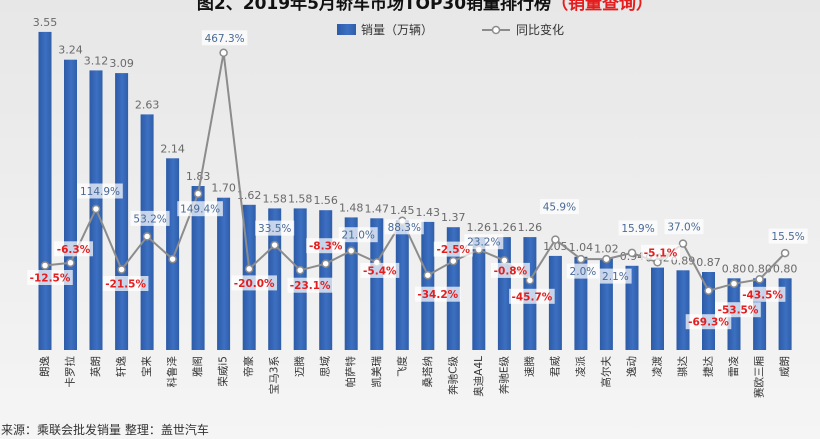  What do you see at coordinates (682, 366) in the screenshot?
I see `category-label-26: 骐达` at bounding box center [682, 366].